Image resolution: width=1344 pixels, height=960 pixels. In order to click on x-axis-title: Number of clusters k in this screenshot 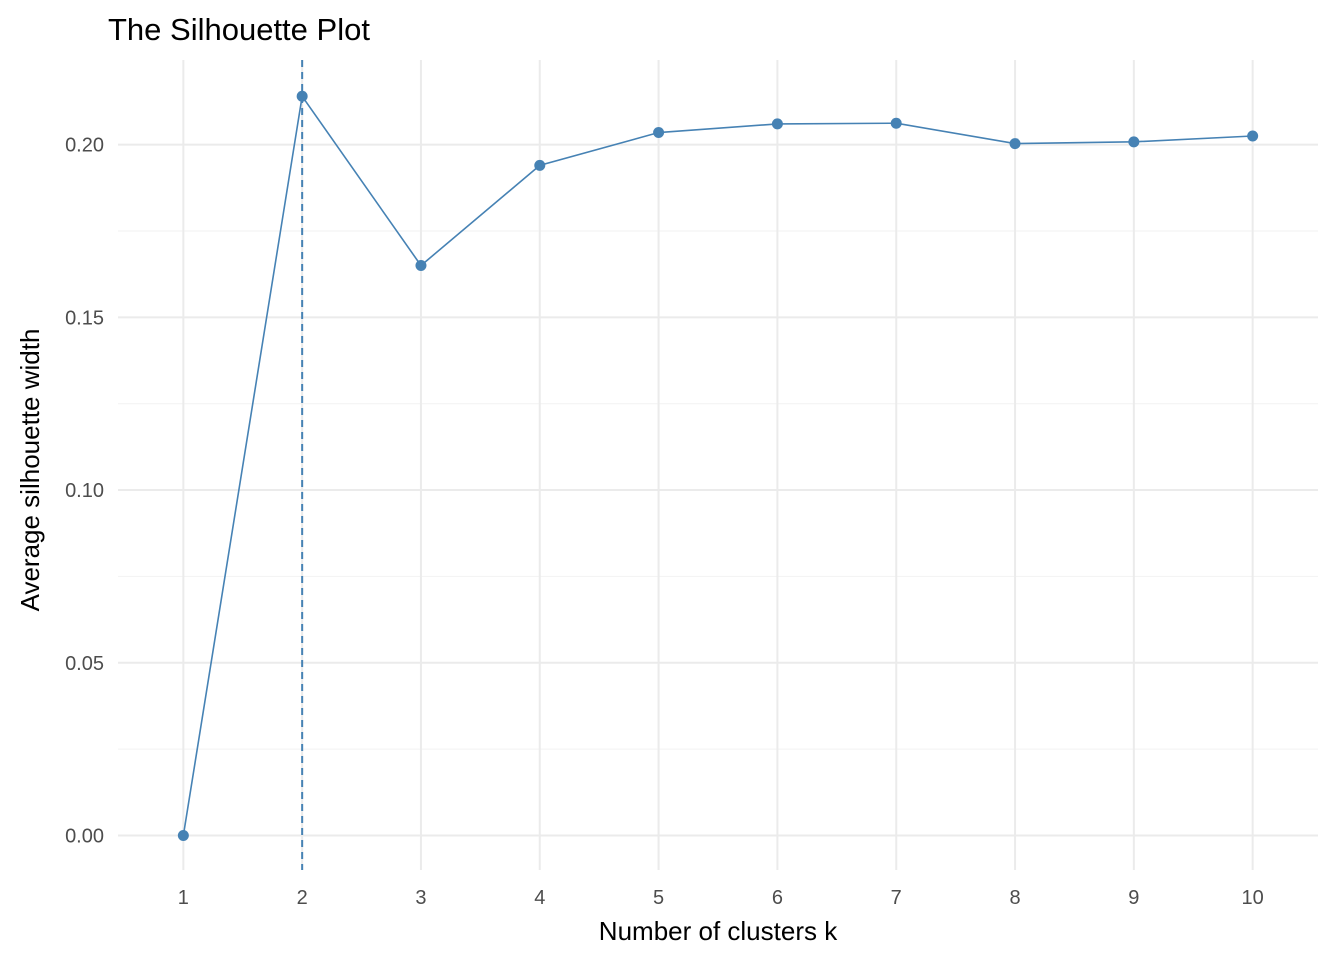, I will do `click(718, 931)`.